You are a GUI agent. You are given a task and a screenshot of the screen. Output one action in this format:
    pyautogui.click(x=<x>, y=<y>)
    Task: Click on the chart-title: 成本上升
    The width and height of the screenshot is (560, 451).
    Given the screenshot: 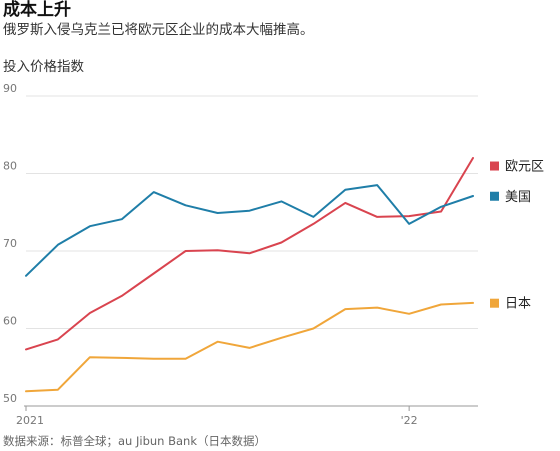 What is the action you would take?
    pyautogui.click(x=37, y=10)
    